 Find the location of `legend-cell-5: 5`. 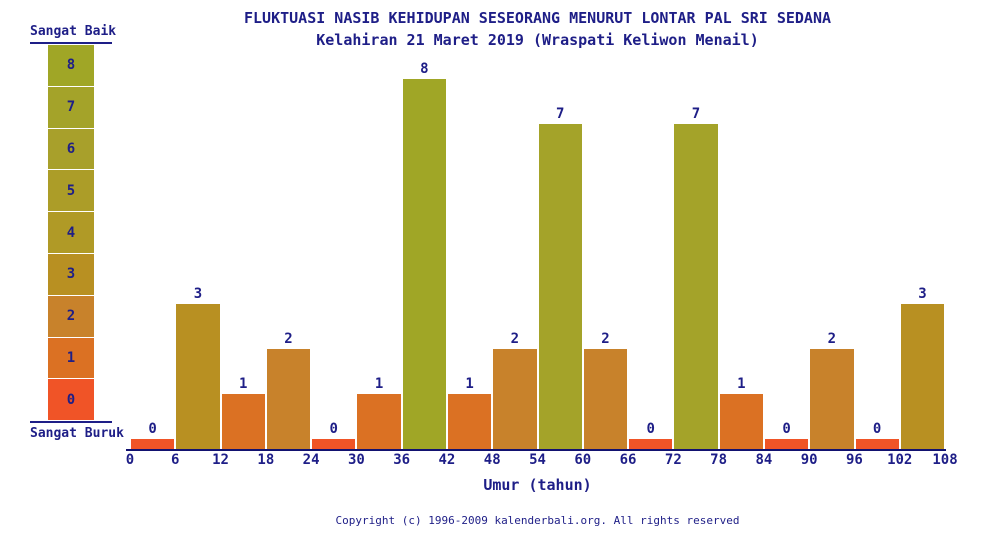

legend-cell-5: 5 is located at coordinates (71, 191).